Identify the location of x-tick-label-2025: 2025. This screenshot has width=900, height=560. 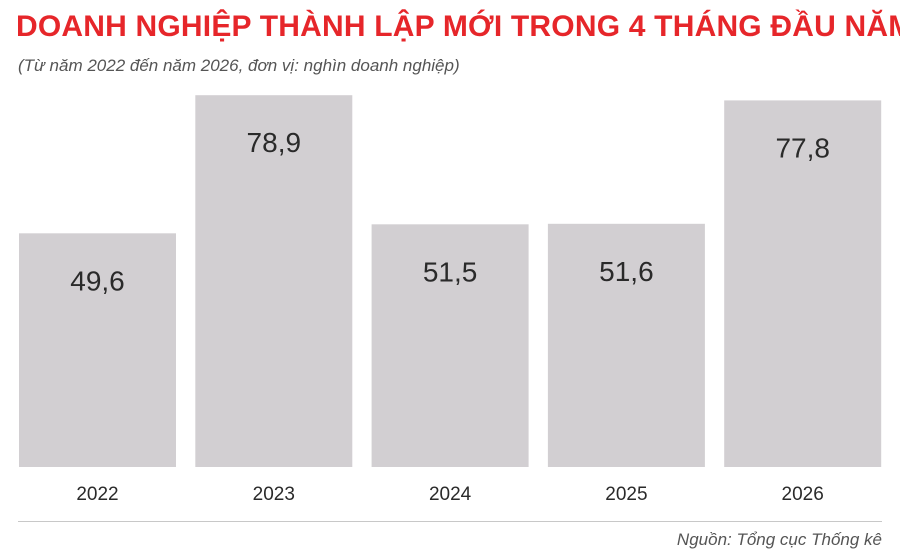
(626, 494).